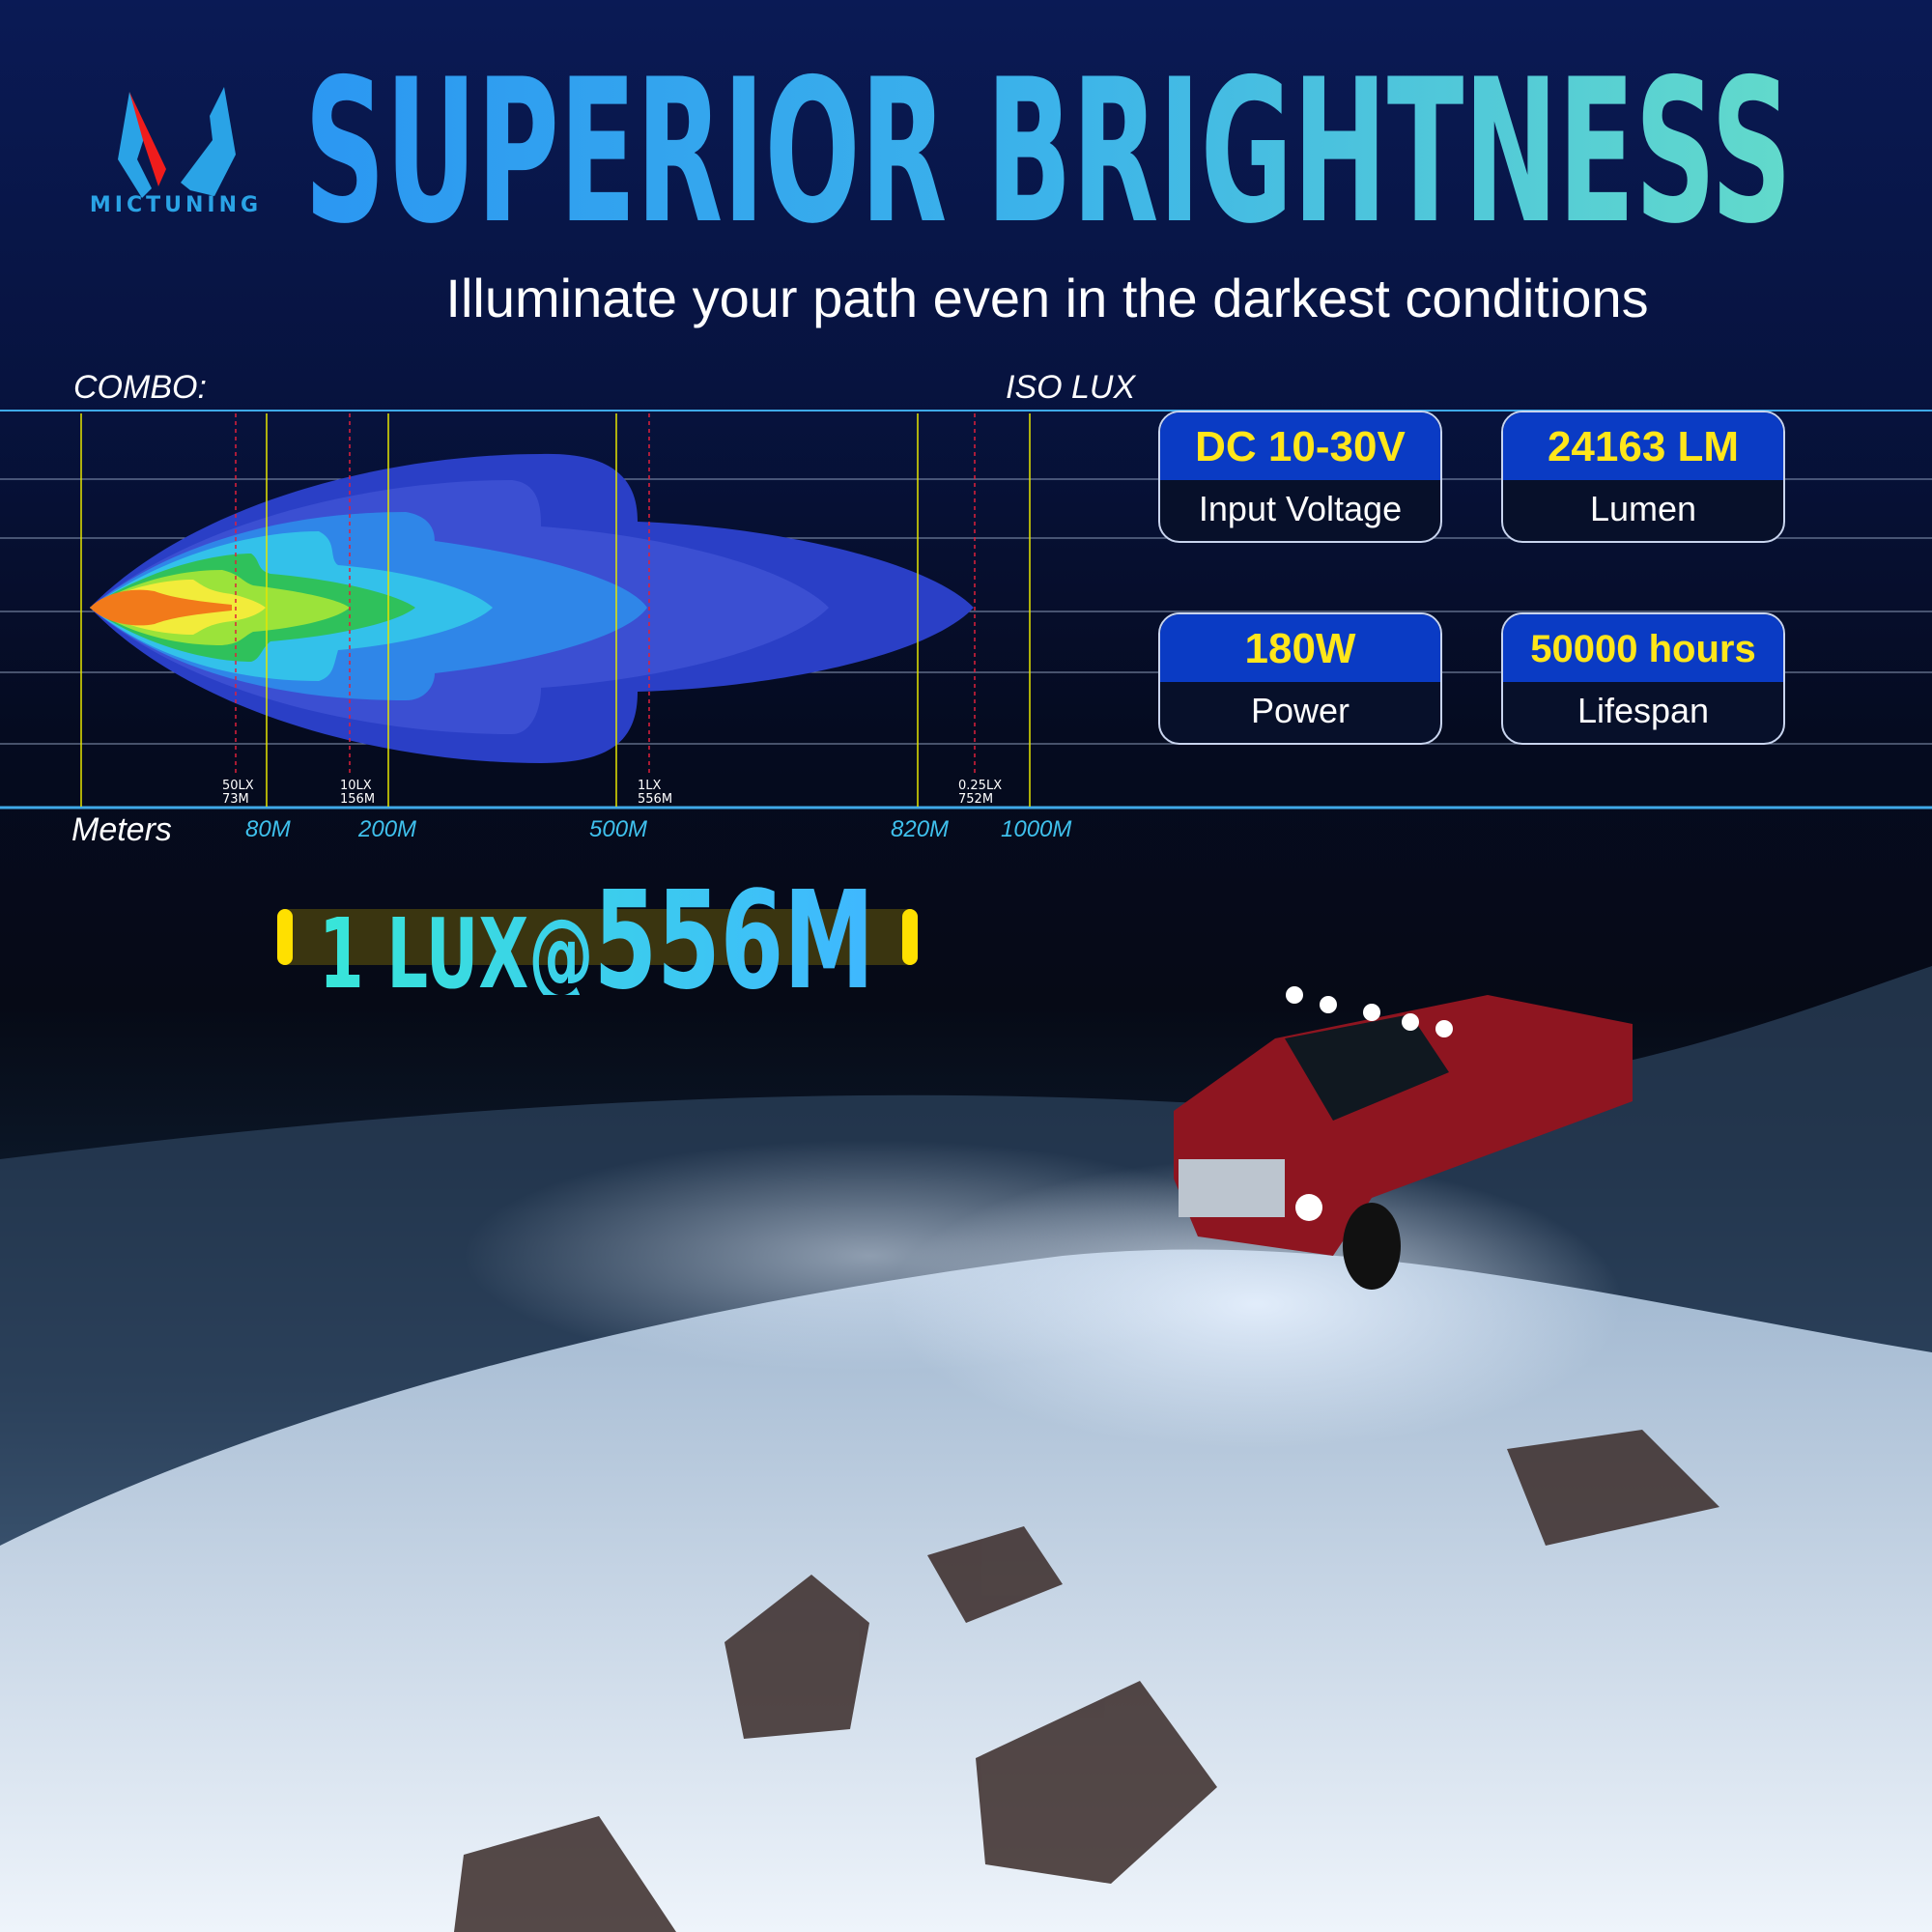 This screenshot has height=1932, width=1932. Describe the element at coordinates (655, 799) in the screenshot. I see `marker-label-distance: 556M` at that location.